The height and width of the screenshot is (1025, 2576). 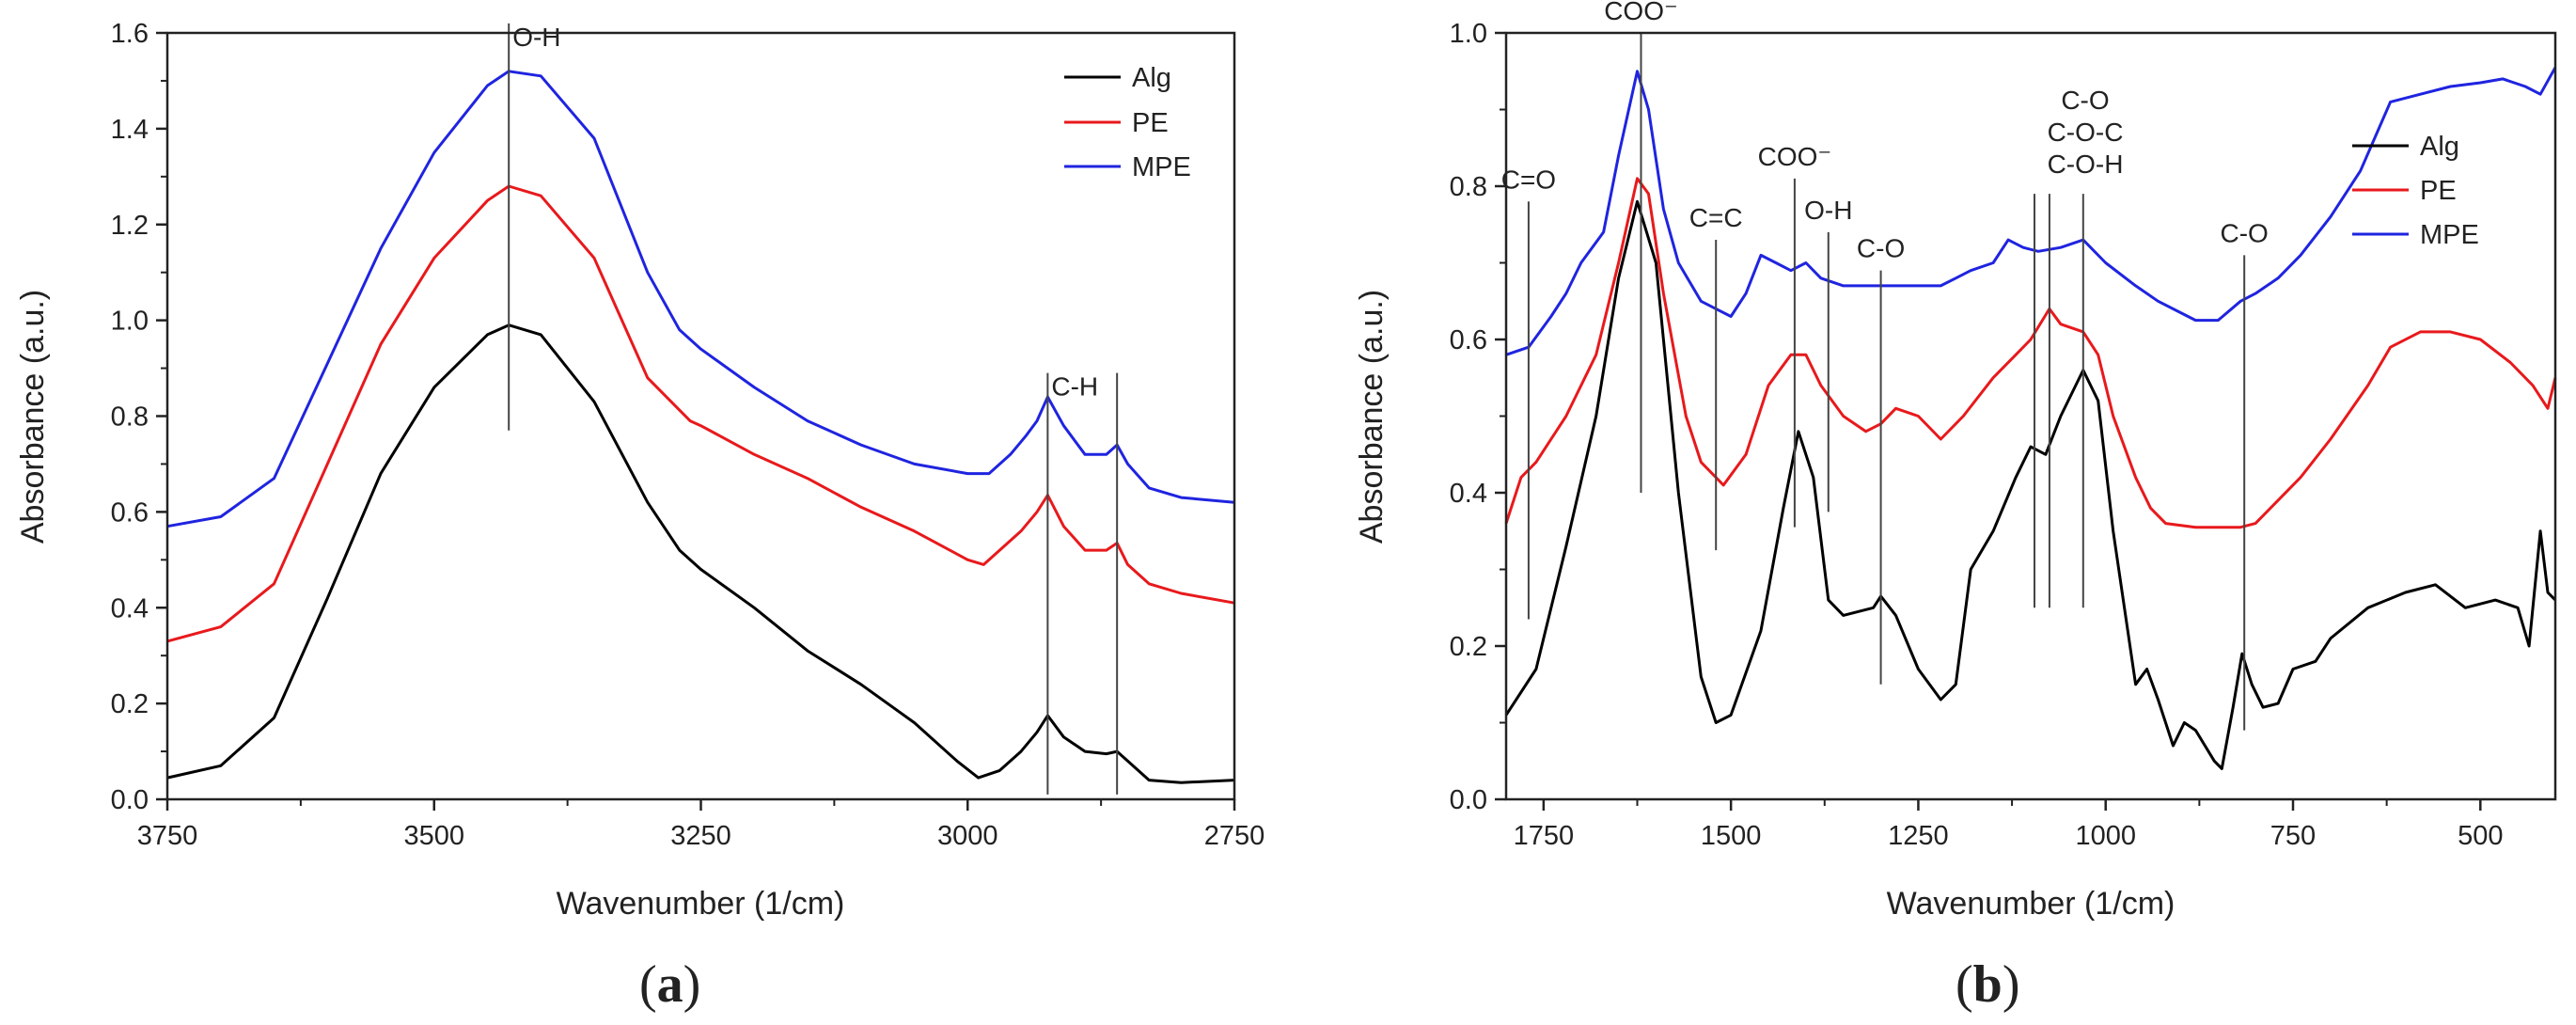 What do you see at coordinates (2416, 191) in the screenshot?
I see `panel-b-legend: Alg PE MPE` at bounding box center [2416, 191].